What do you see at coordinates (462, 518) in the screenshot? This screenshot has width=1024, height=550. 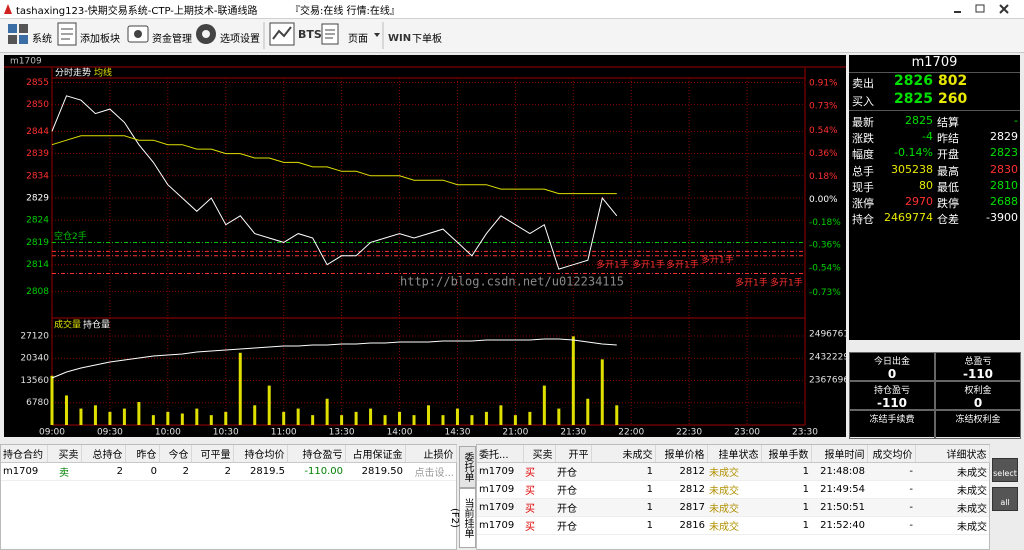 I see `tab: 当前挂单(F2)` at bounding box center [462, 518].